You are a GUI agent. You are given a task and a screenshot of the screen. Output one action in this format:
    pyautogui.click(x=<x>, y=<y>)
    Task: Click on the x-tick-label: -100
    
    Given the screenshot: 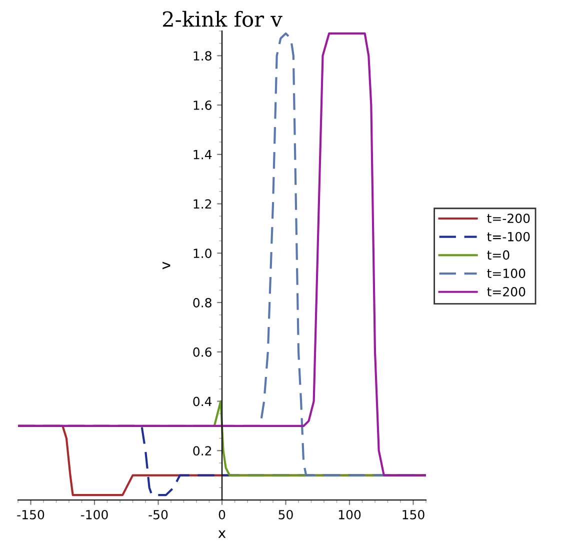 What is the action you would take?
    pyautogui.click(x=94, y=515)
    